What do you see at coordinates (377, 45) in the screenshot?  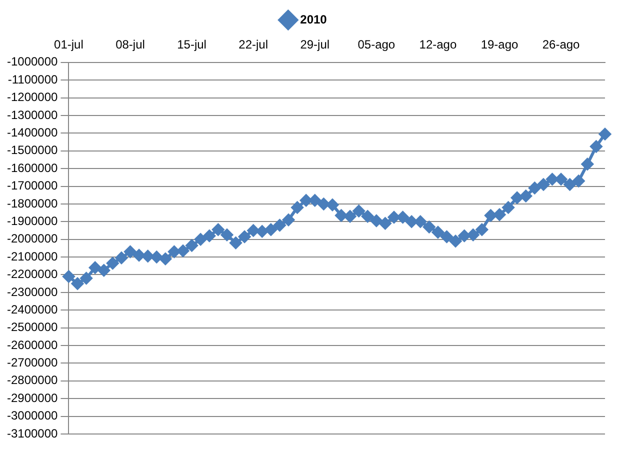 I see `x-tick-label: 05-ago` at bounding box center [377, 45].